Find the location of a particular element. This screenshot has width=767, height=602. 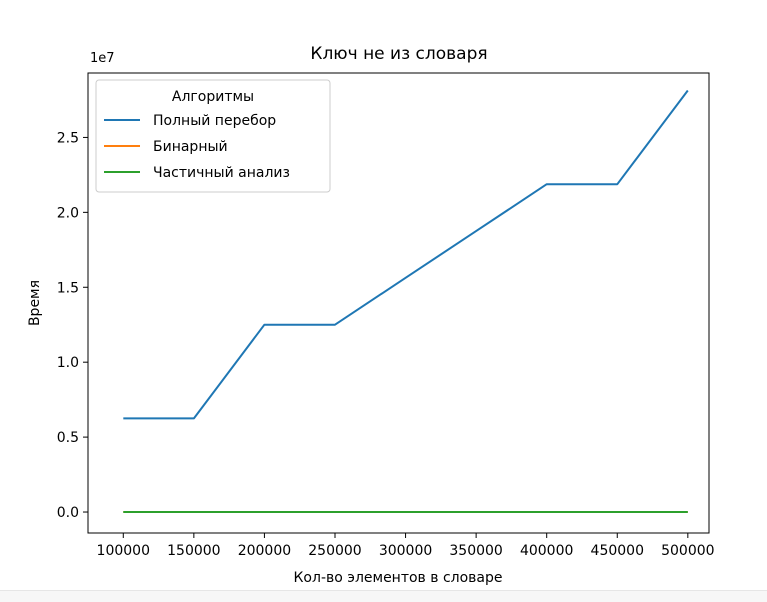

x-axis-label: Кол-во элементов в словаре is located at coordinates (397, 578).